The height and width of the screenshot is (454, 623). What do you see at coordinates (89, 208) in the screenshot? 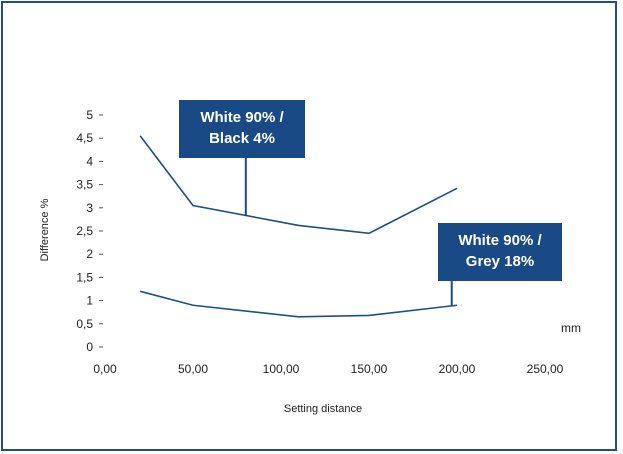
I see `y-tick-label: 3` at bounding box center [89, 208].